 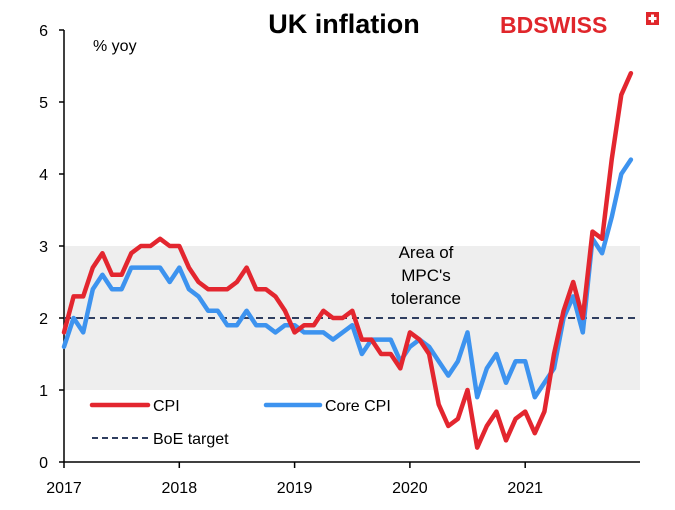 I want to click on y-ticks: 0 1 2 3 4 5 6, so click(x=51, y=247).